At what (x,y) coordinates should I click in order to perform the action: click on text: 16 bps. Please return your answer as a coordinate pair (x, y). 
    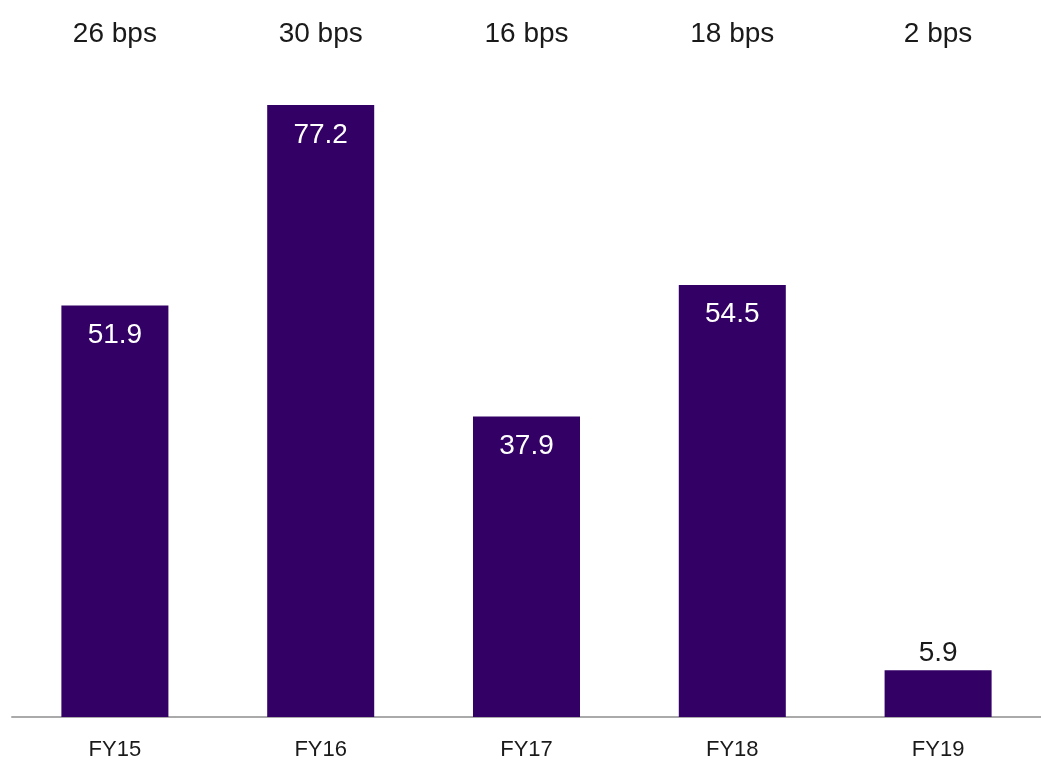
    Looking at the image, I should click on (526, 32).